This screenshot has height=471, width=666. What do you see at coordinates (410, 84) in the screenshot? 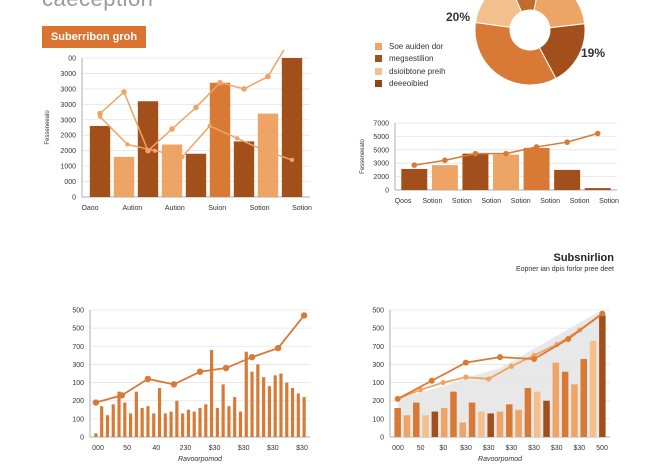
I see `legend-item: deeeoibied` at bounding box center [410, 84].